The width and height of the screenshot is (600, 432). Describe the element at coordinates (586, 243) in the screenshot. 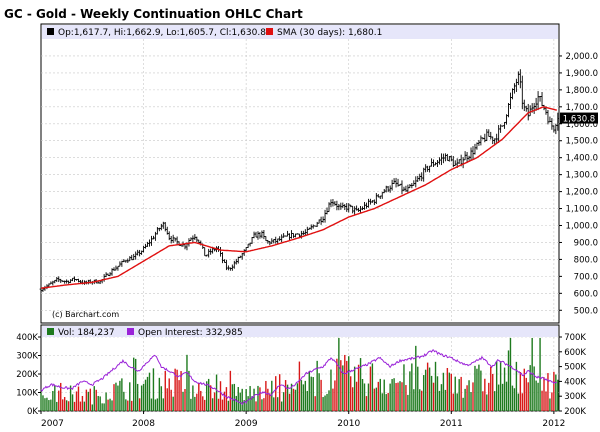

I see `price-tick-label: 900.0` at that location.